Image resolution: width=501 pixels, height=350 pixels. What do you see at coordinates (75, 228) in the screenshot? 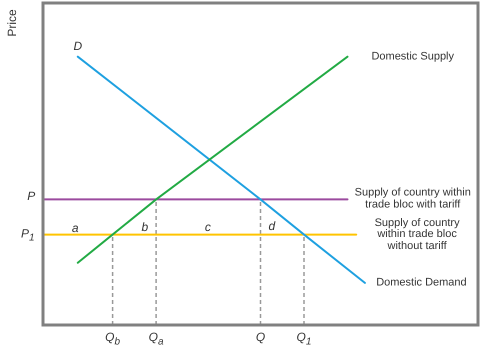
I see `annotation: a` at bounding box center [75, 228].